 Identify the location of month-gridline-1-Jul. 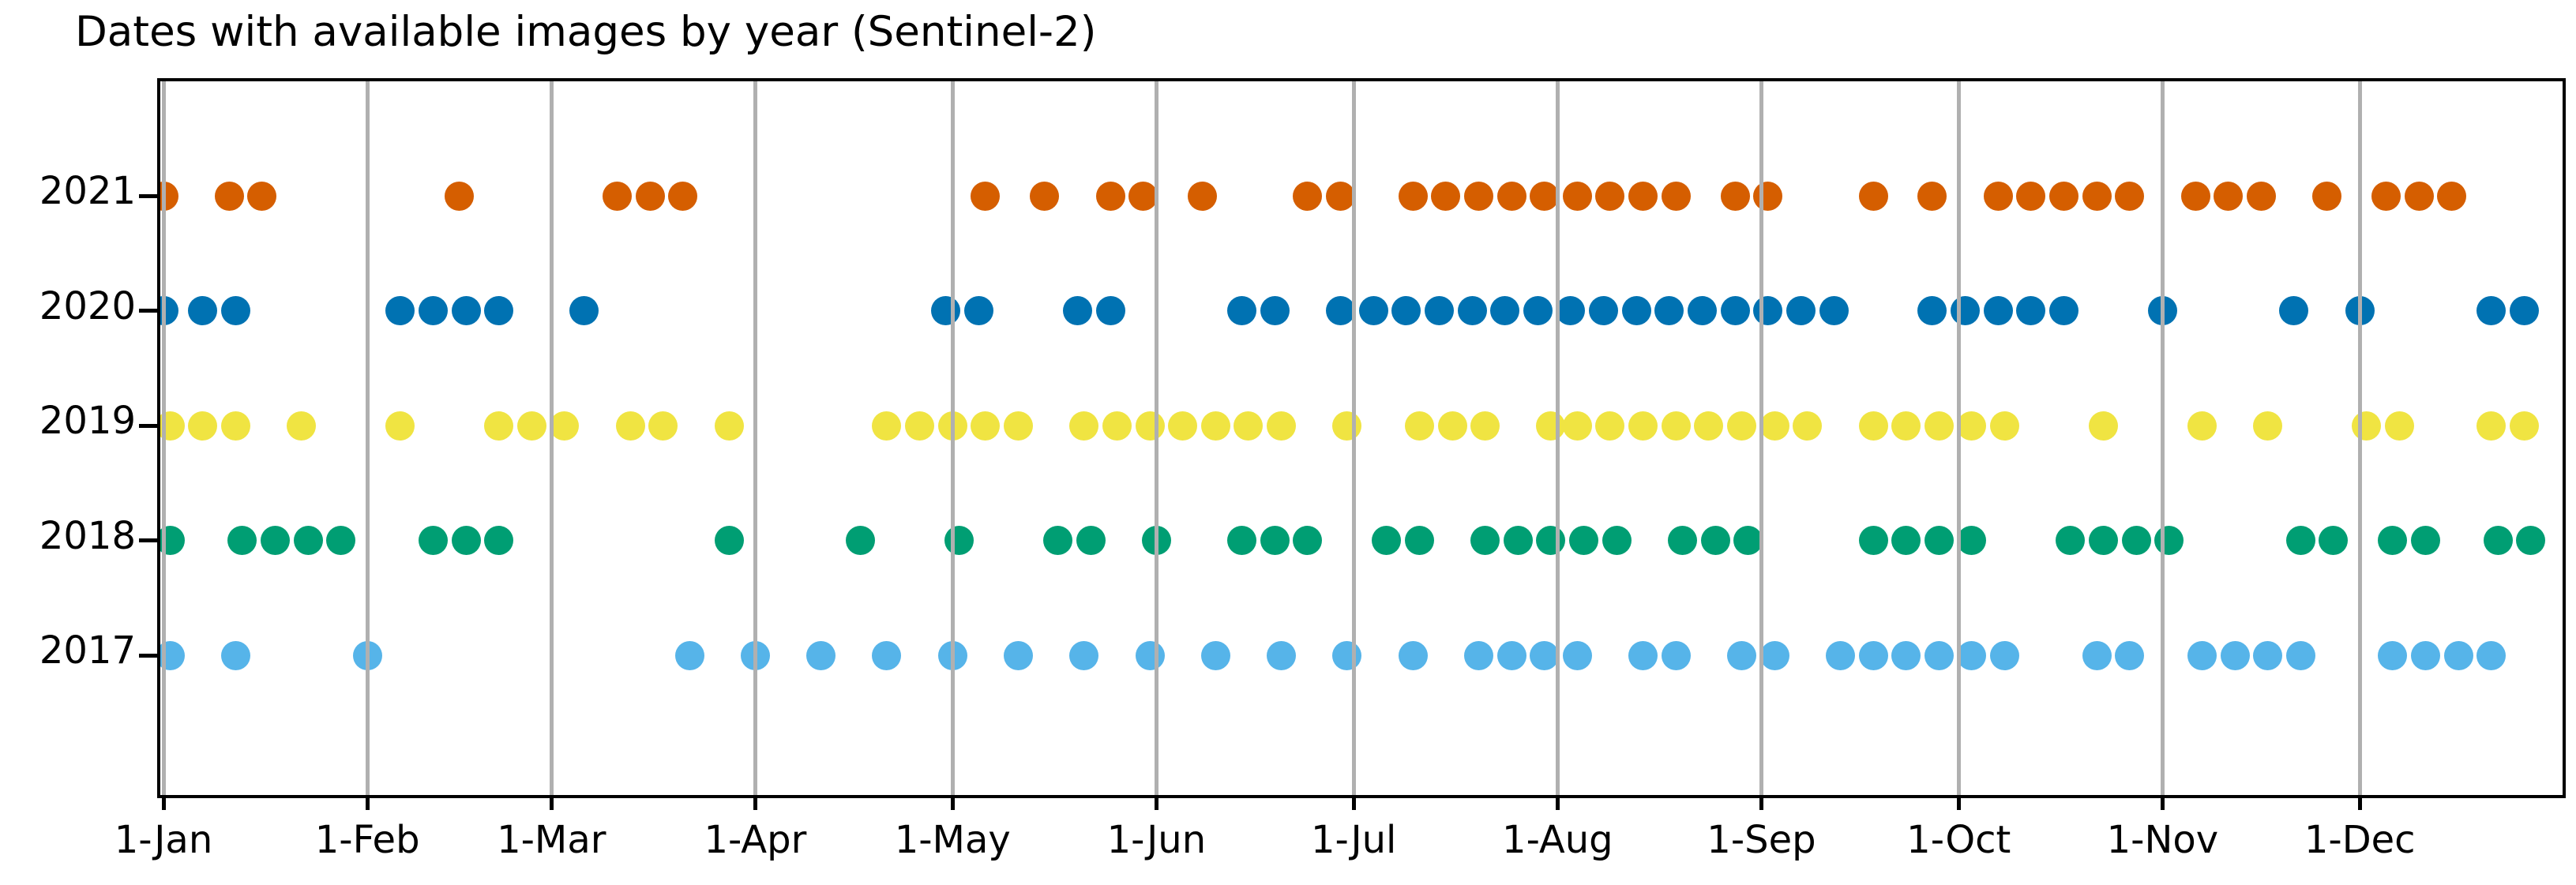
(1353, 438).